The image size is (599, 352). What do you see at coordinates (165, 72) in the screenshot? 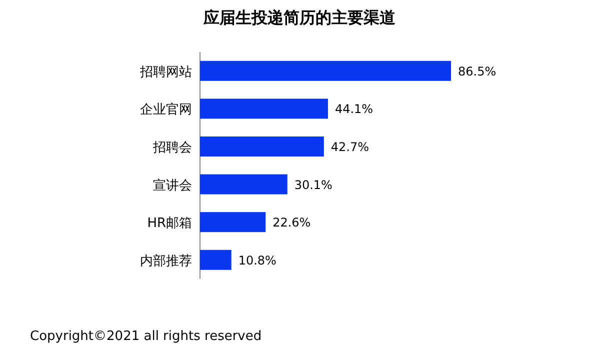
I see `y-tick-label: 招聘网站` at bounding box center [165, 72].